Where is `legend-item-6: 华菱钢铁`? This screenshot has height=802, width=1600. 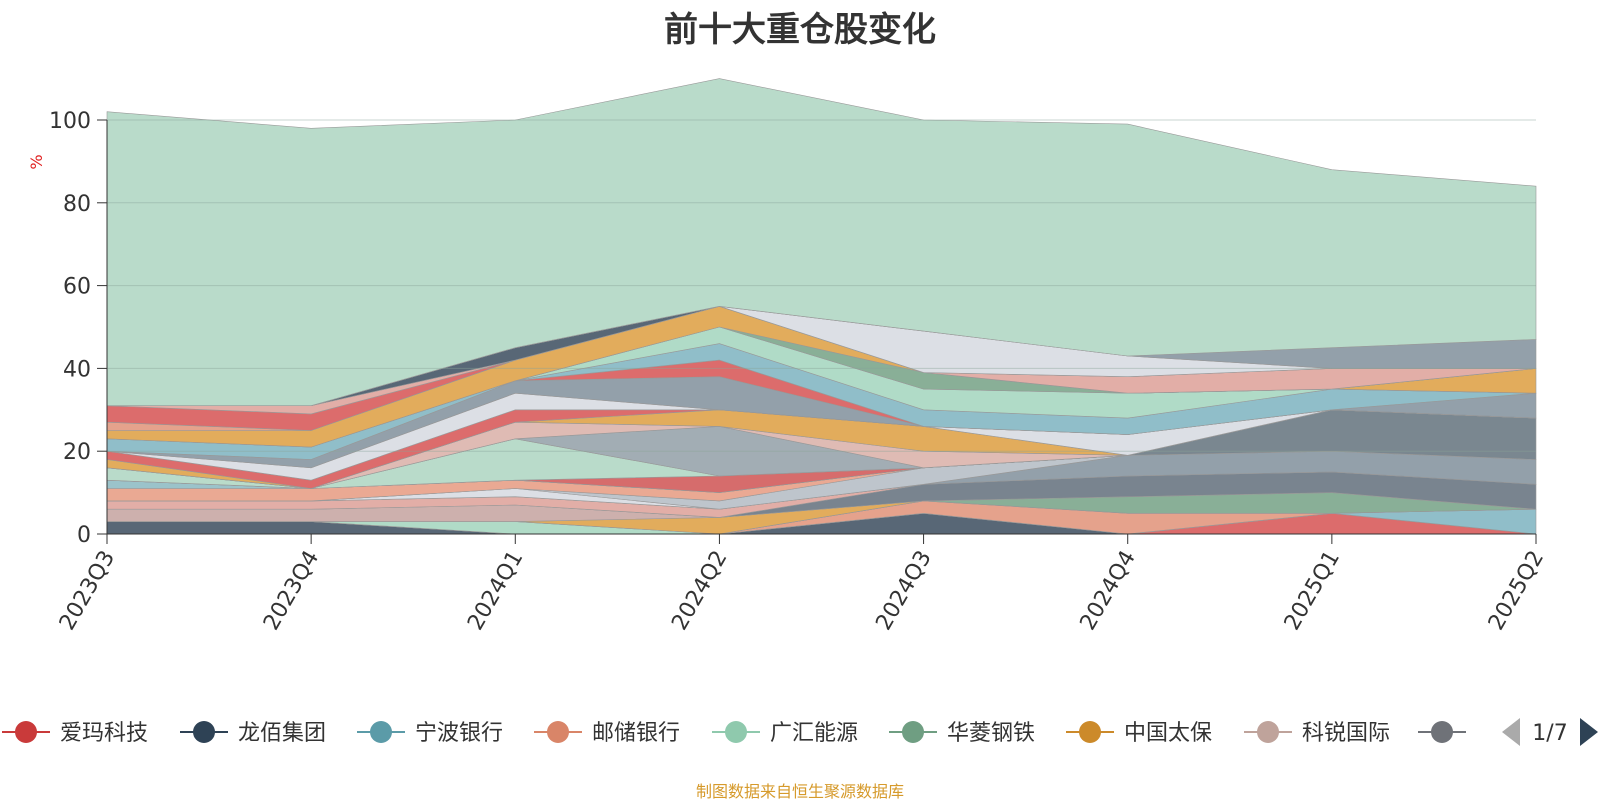 legend-item-6: 华菱钢铁 is located at coordinates (962, 733).